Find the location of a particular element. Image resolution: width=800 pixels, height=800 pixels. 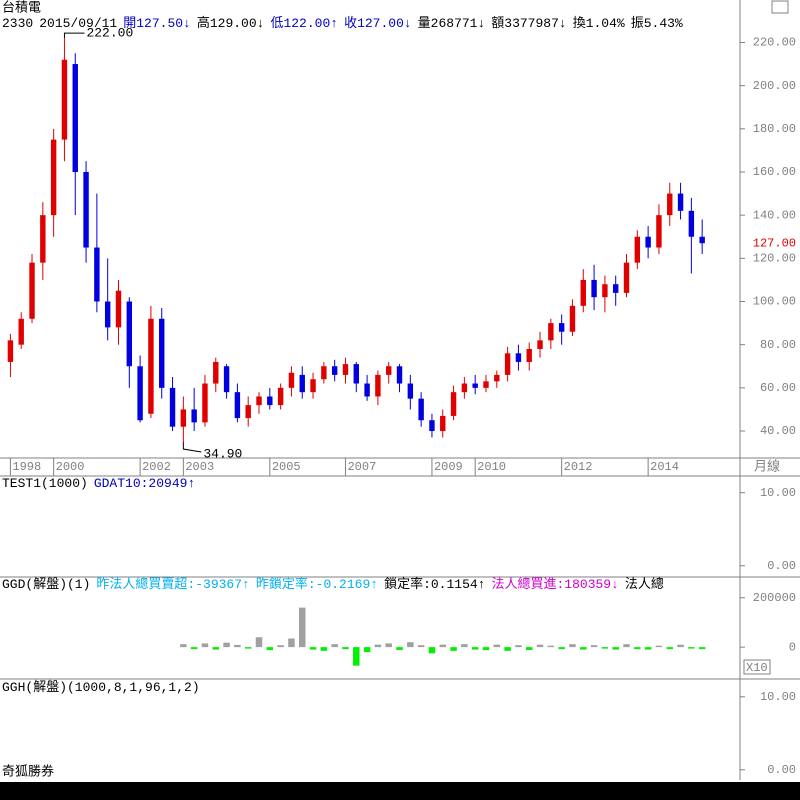

y-tick-label: 40.00 is located at coordinates (778, 431).